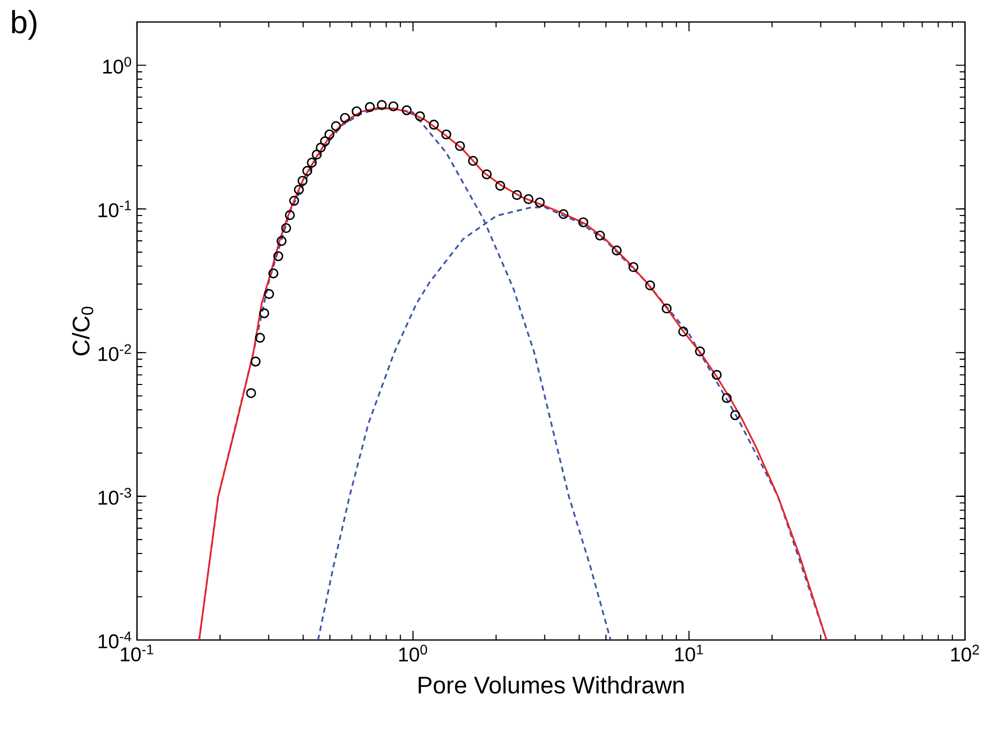 The height and width of the screenshot is (736, 988). What do you see at coordinates (114, 353) in the screenshot?
I see `y-tick-label: 10$^{-2}$` at bounding box center [114, 353].